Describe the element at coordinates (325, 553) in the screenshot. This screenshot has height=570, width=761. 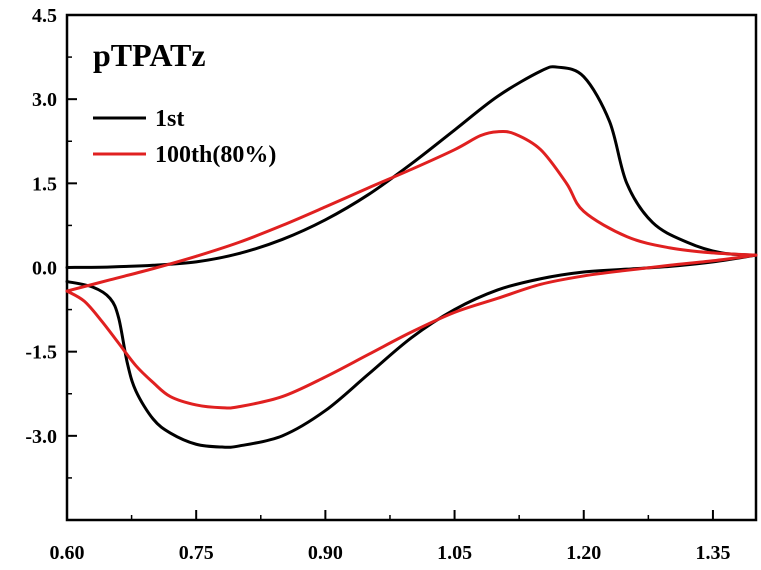
I see `x-tick-label: 0.90` at that location.